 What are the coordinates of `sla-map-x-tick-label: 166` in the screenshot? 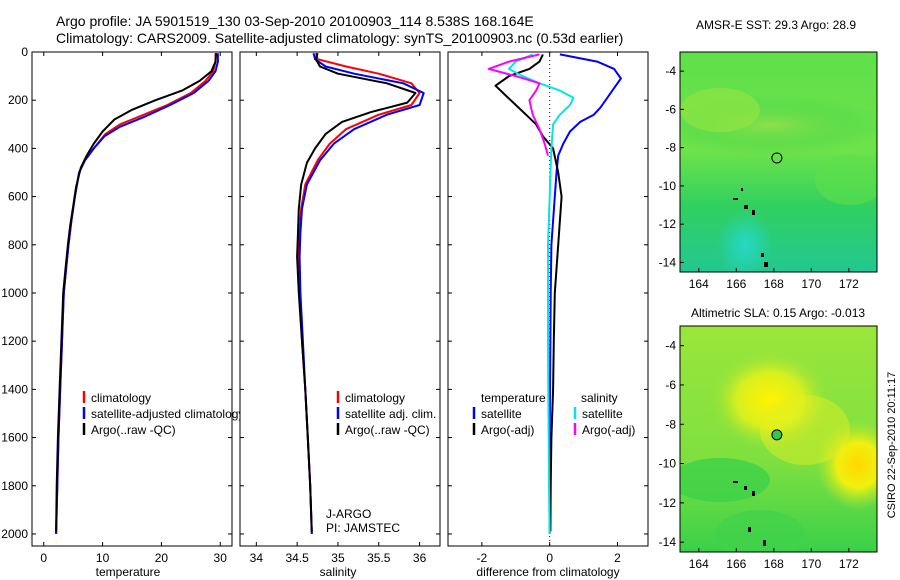 It's located at (736, 564).